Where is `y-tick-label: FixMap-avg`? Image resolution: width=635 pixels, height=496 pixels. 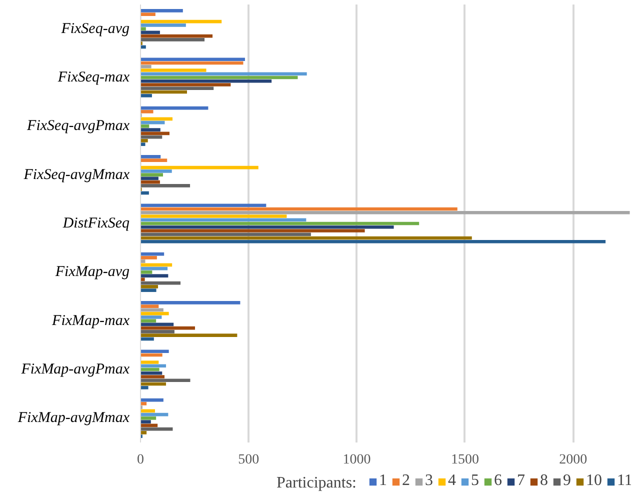 y-tick-label: FixMap-avg is located at coordinates (92, 272).